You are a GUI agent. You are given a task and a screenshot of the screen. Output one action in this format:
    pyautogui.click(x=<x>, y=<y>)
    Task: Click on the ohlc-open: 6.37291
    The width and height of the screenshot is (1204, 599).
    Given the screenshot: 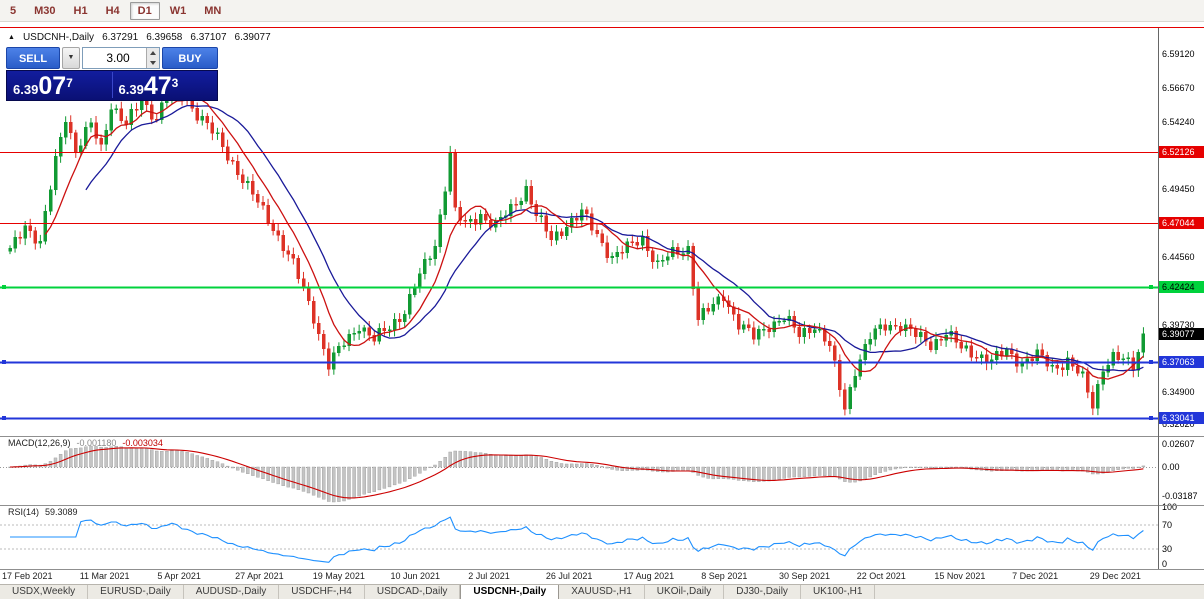 What is the action you would take?
    pyautogui.click(x=120, y=37)
    